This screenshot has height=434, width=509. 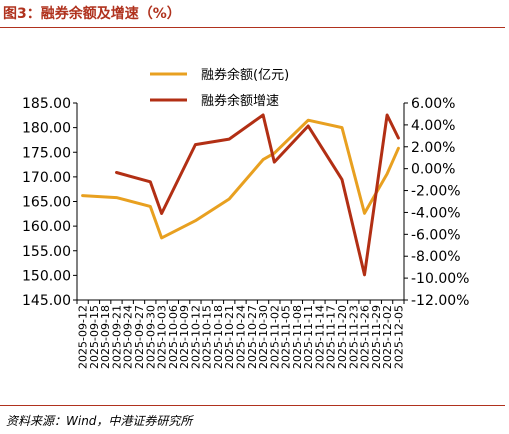 What do you see at coordinates (440, 279) in the screenshot?
I see `right-axis-tick-label: -10.00%` at bounding box center [440, 279].